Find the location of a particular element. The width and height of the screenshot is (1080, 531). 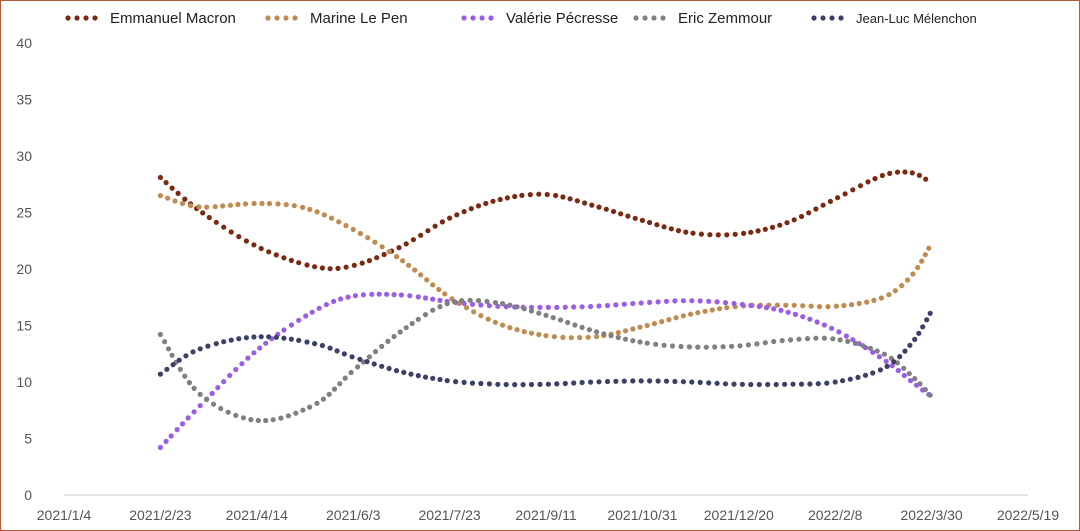

legend-item-zemmour: Eric Zemmour is located at coordinates (701, 18).